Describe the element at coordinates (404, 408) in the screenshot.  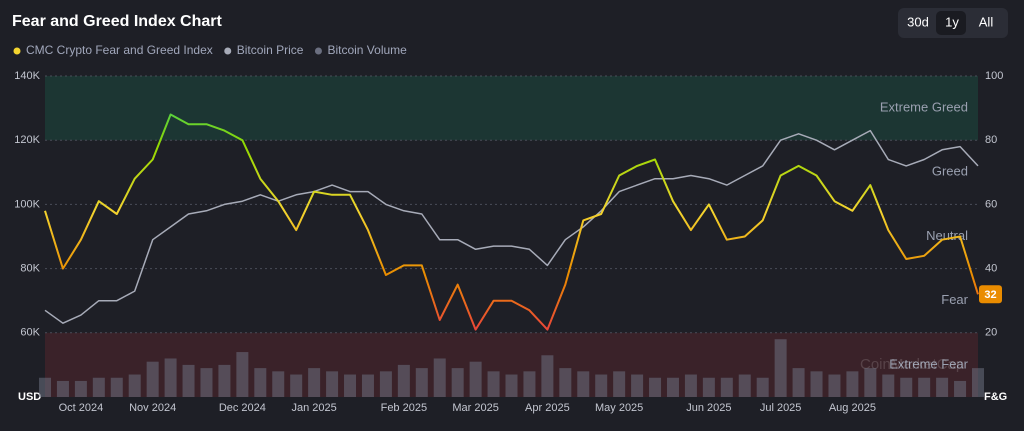
I see `x-tick-label: Feb 2025` at that location.